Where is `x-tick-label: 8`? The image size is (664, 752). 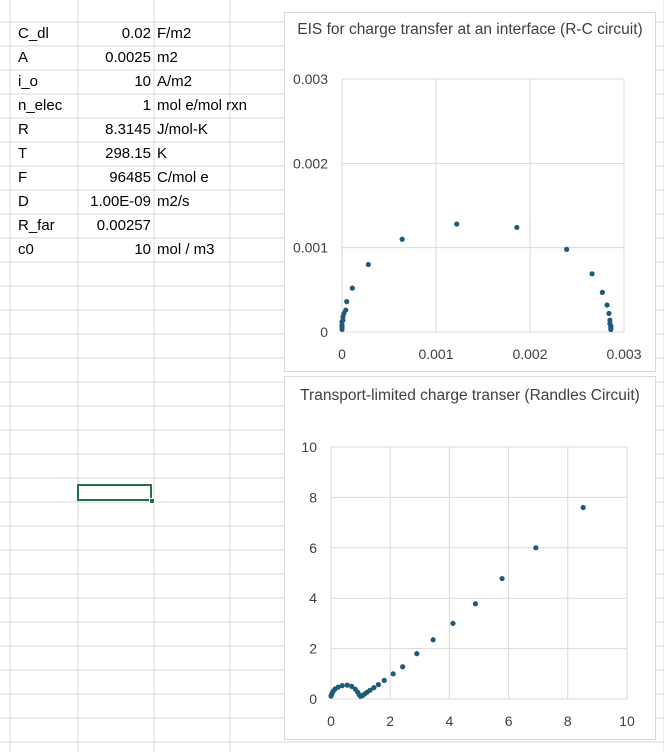 x-tick-label: 8 is located at coordinates (568, 721).